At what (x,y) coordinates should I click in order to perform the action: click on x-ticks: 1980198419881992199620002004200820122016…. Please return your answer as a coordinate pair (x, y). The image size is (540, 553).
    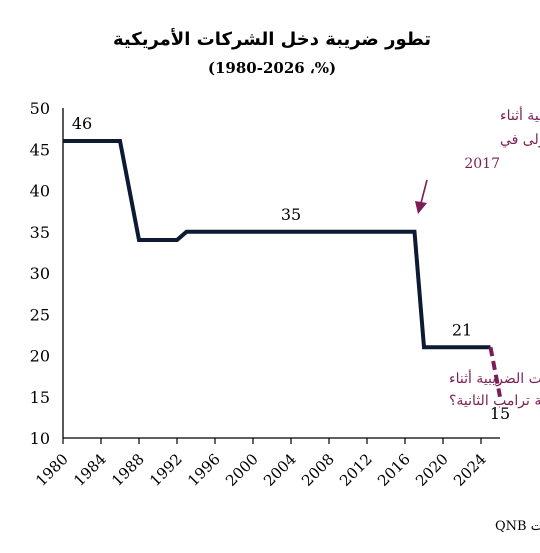
    Looking at the image, I should click on (261, 464).